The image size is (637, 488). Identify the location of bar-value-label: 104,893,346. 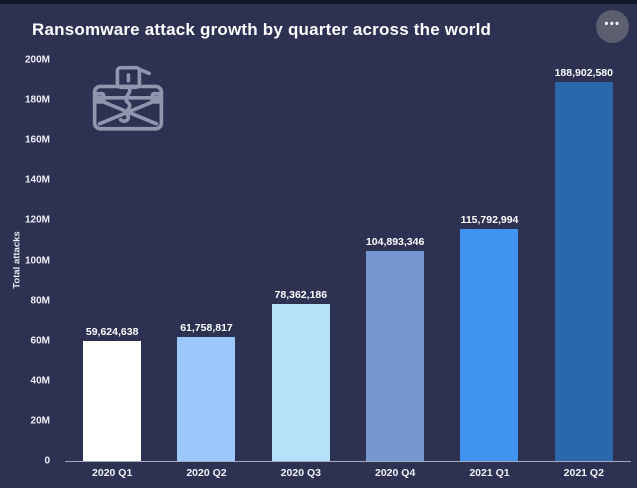
(395, 241).